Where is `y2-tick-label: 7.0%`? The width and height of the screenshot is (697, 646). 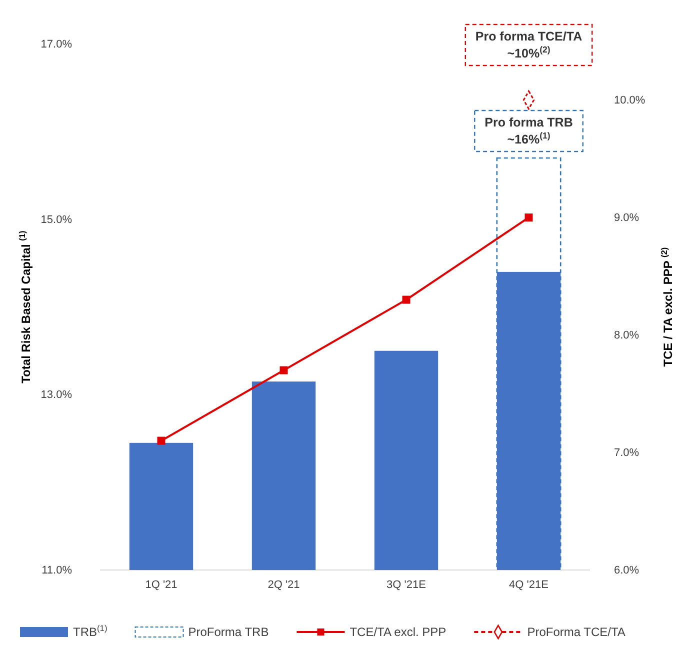
y2-tick-label: 7.0% is located at coordinates (627, 453).